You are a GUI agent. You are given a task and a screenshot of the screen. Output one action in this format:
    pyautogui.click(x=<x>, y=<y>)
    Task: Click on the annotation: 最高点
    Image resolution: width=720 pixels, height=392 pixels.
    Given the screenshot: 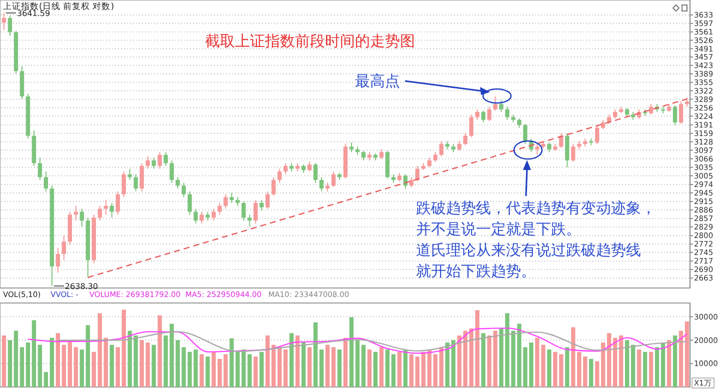 What is the action you would take?
    pyautogui.click(x=377, y=81)
    